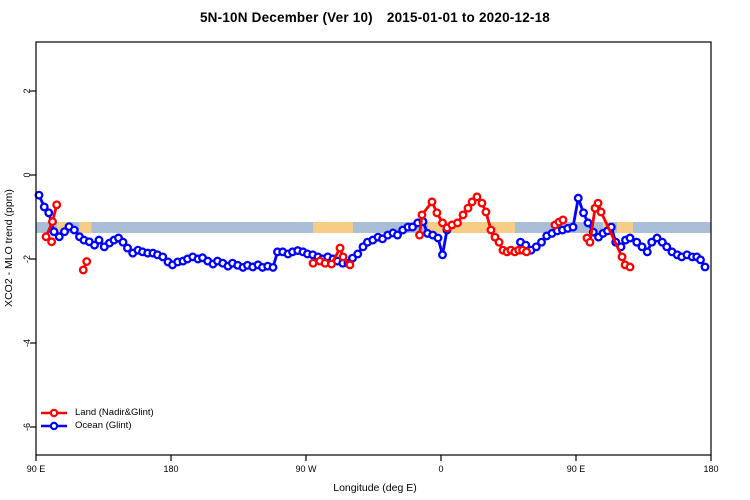  Describe the element at coordinates (576, 469) in the screenshot. I see `x-tick-label-90e-right: 90 E` at that location.